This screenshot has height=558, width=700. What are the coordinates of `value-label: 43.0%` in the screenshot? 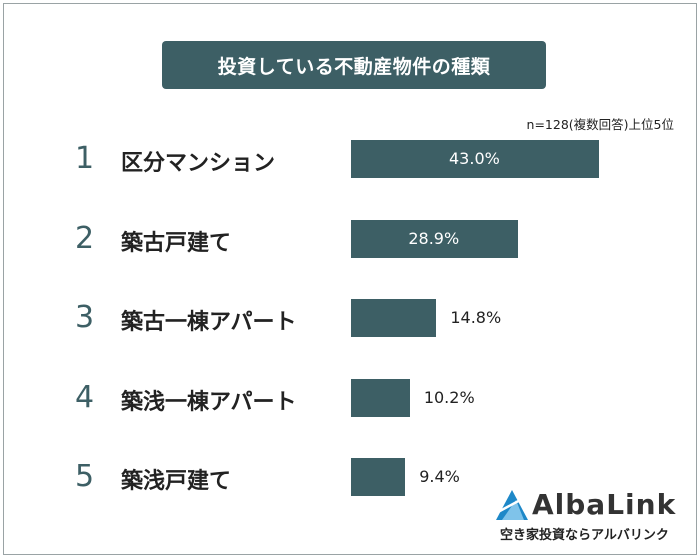 It's located at (474, 158).